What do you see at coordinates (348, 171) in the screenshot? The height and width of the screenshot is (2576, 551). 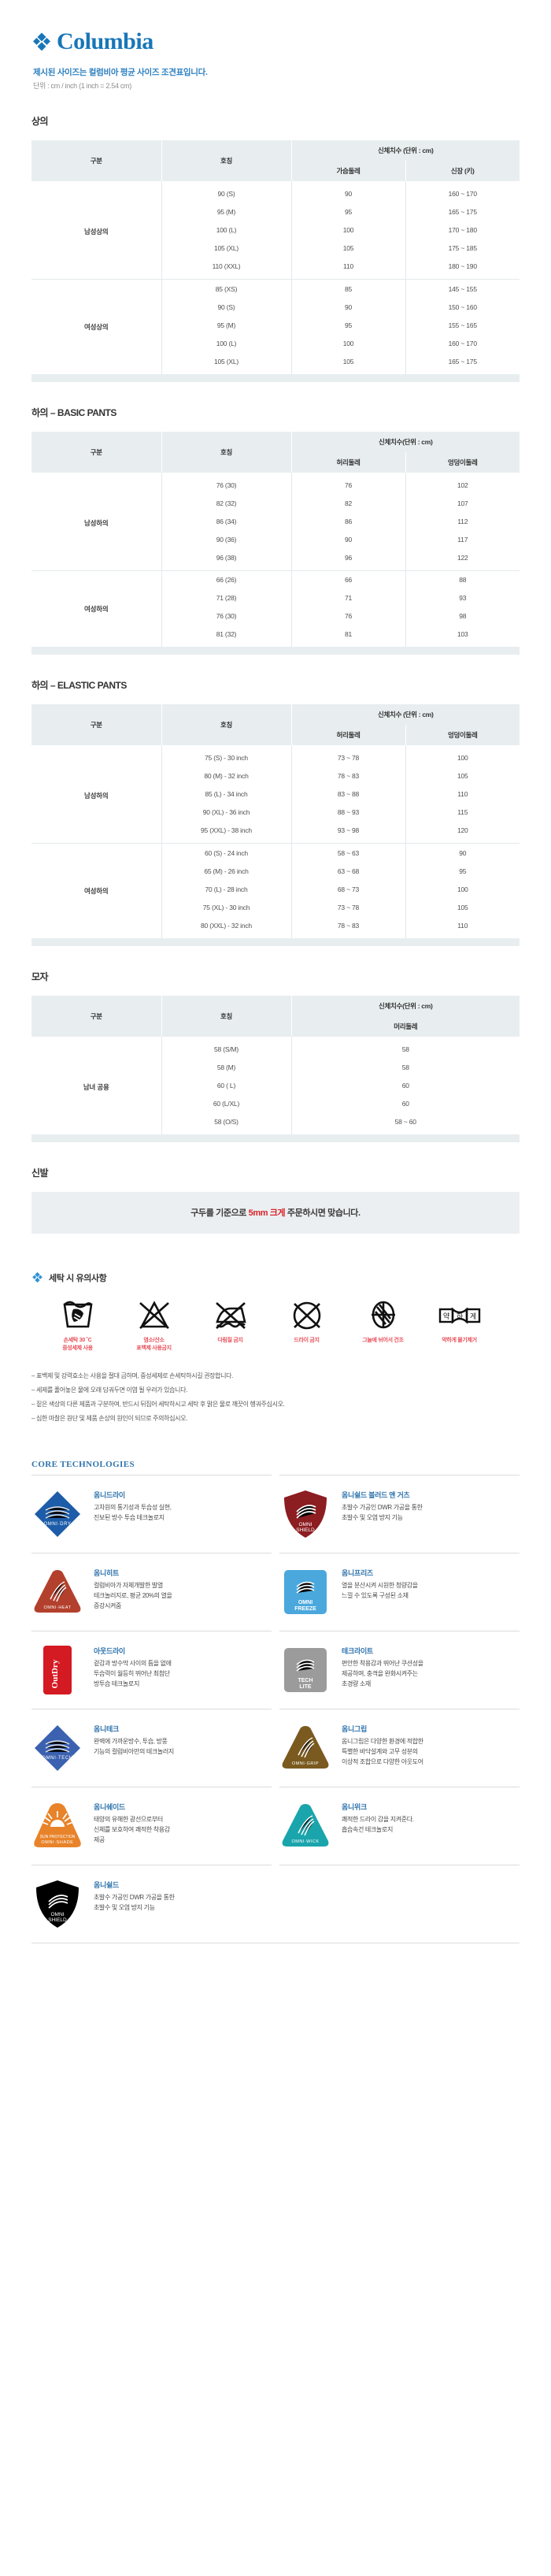 I see `header-measure-1: 가슴둘레` at bounding box center [348, 171].